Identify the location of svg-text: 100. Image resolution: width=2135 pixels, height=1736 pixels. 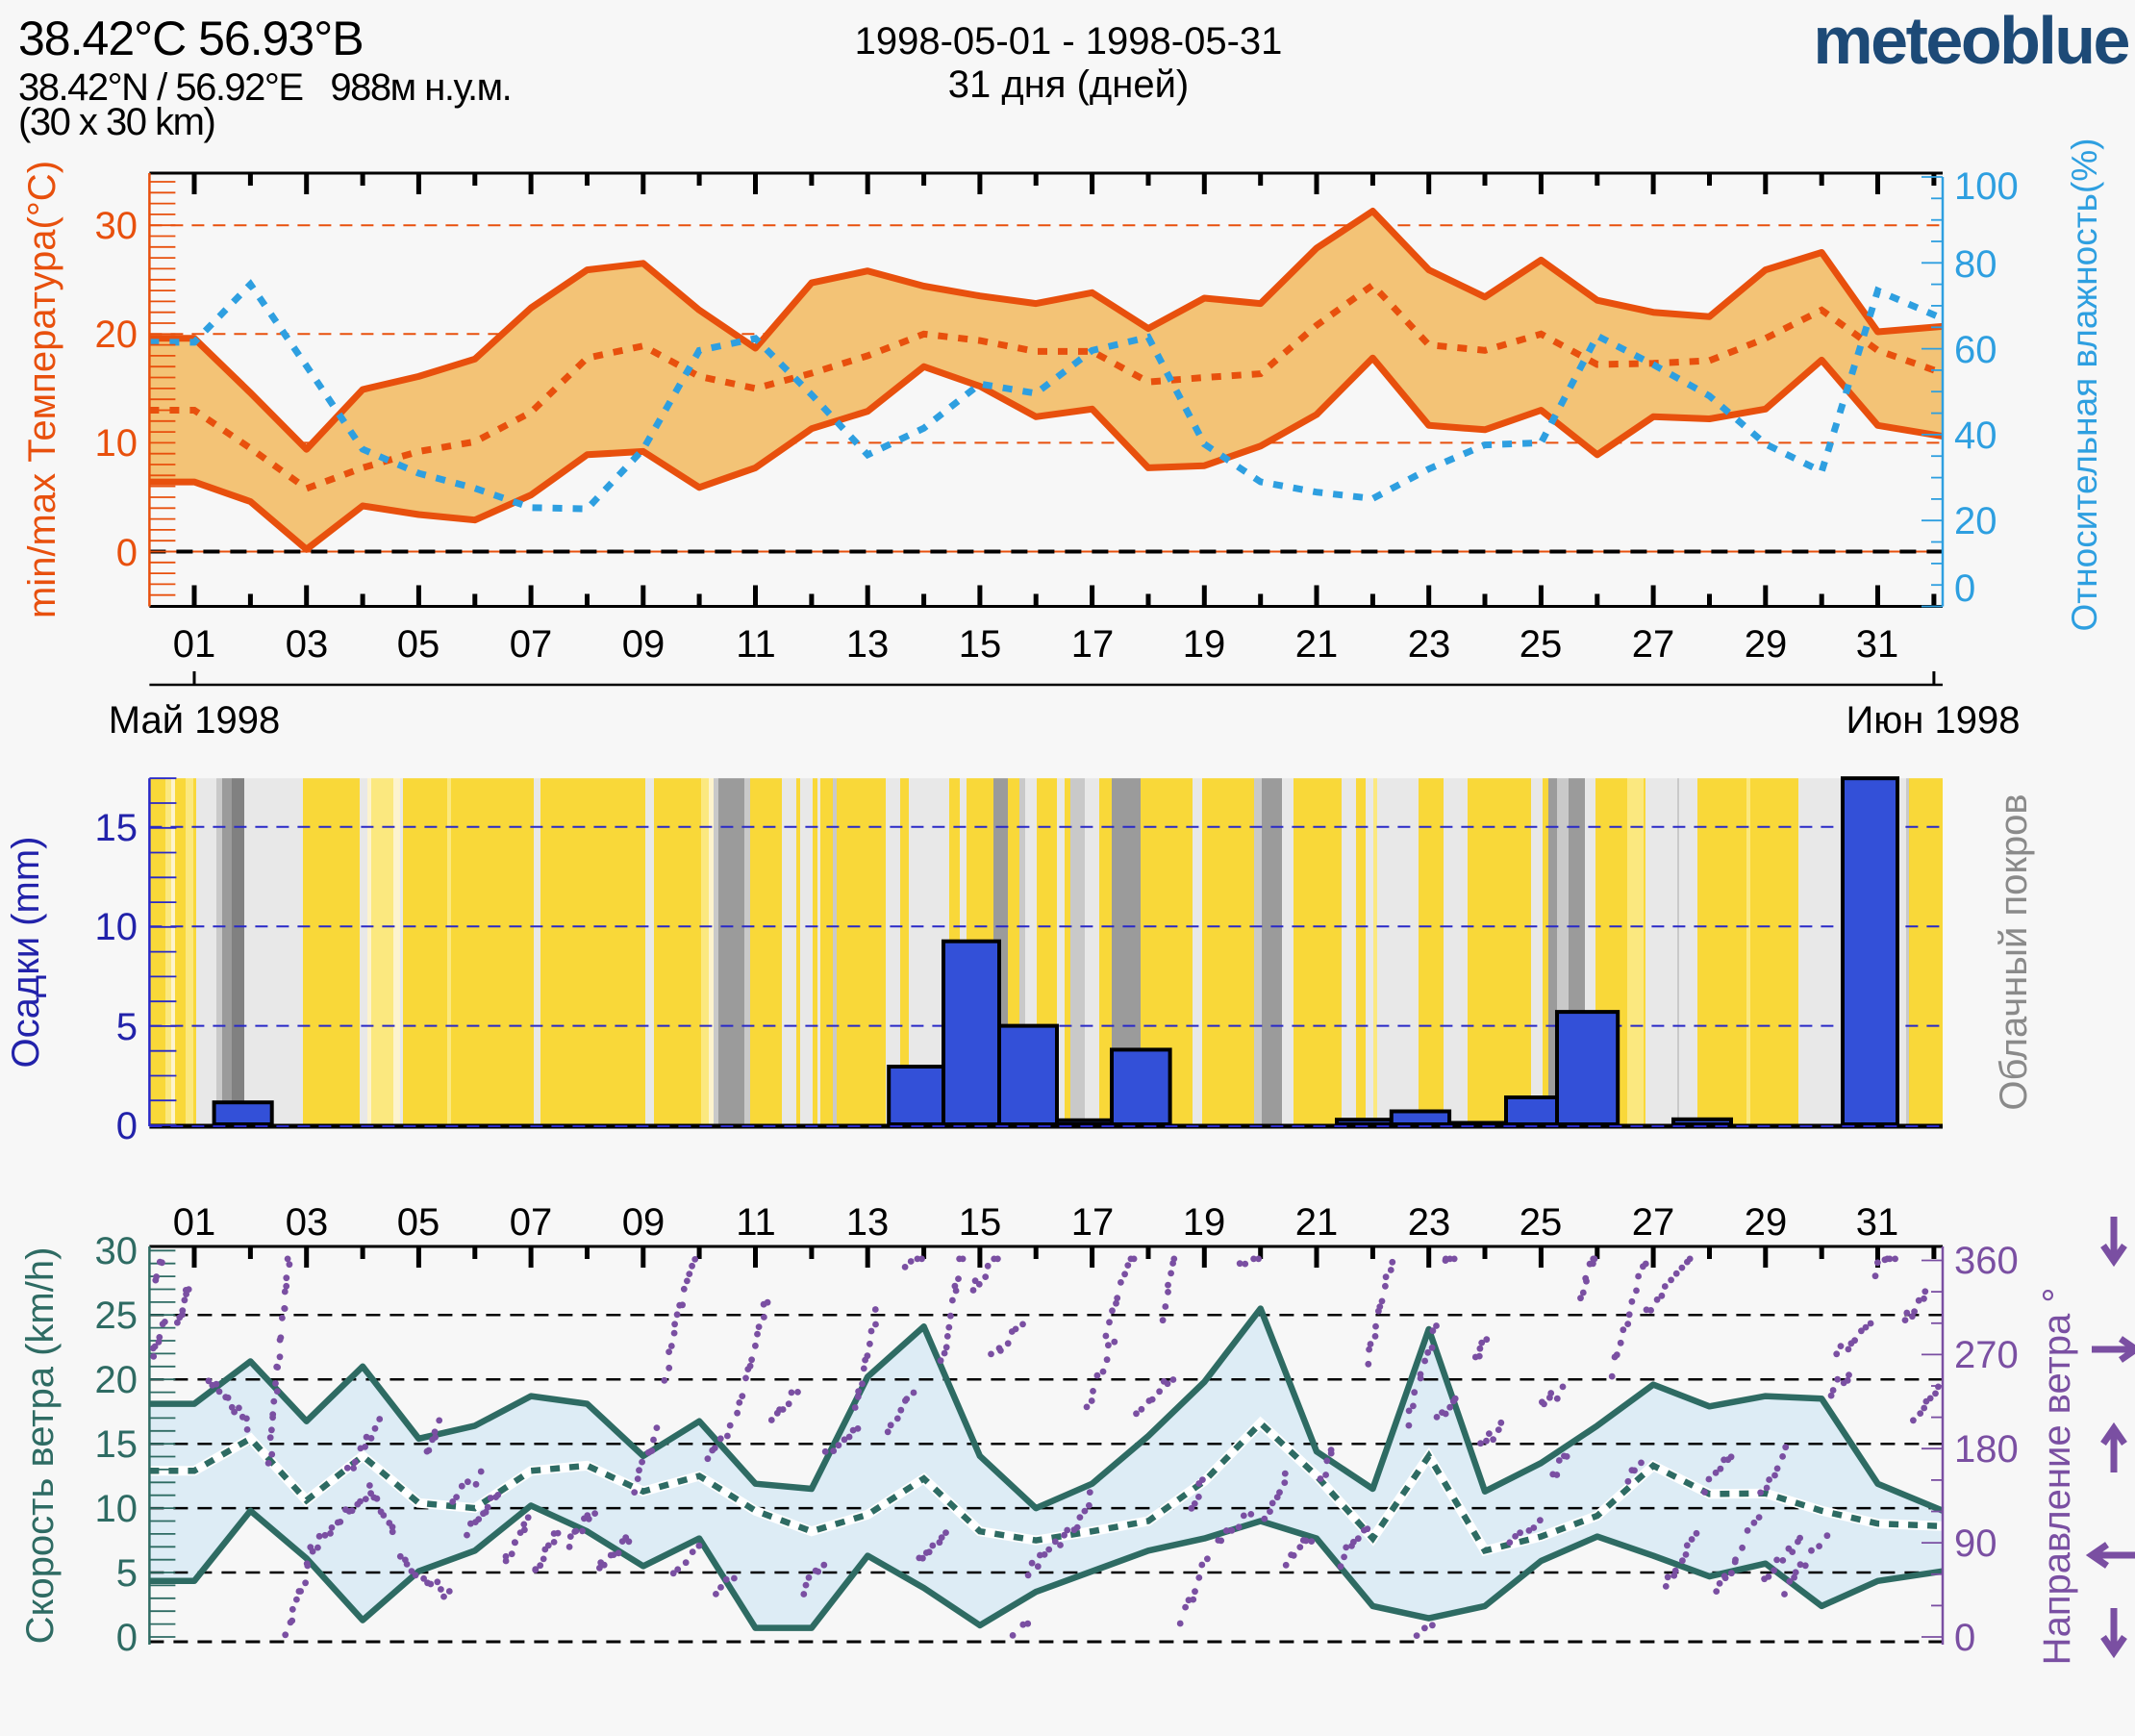
(1986, 186).